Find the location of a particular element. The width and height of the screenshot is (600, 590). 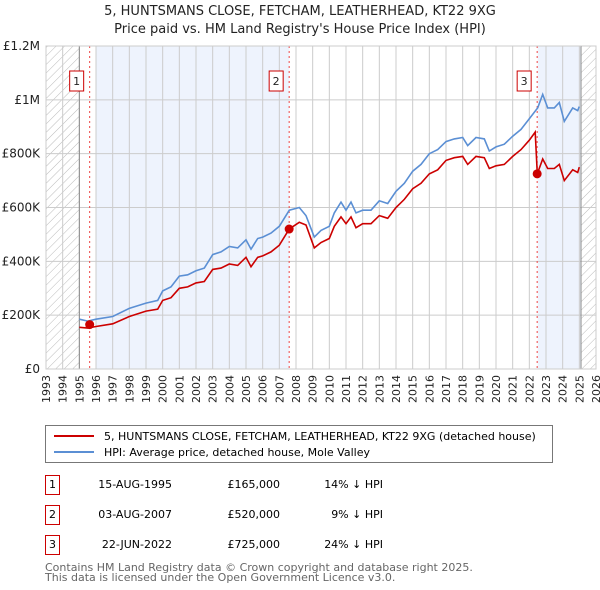

x-tick-label: 2000 is located at coordinates (163, 389).